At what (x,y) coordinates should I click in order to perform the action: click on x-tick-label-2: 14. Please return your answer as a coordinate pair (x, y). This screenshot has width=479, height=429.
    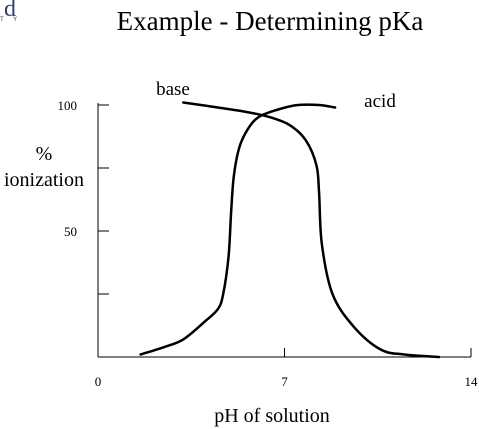
    Looking at the image, I should click on (472, 381).